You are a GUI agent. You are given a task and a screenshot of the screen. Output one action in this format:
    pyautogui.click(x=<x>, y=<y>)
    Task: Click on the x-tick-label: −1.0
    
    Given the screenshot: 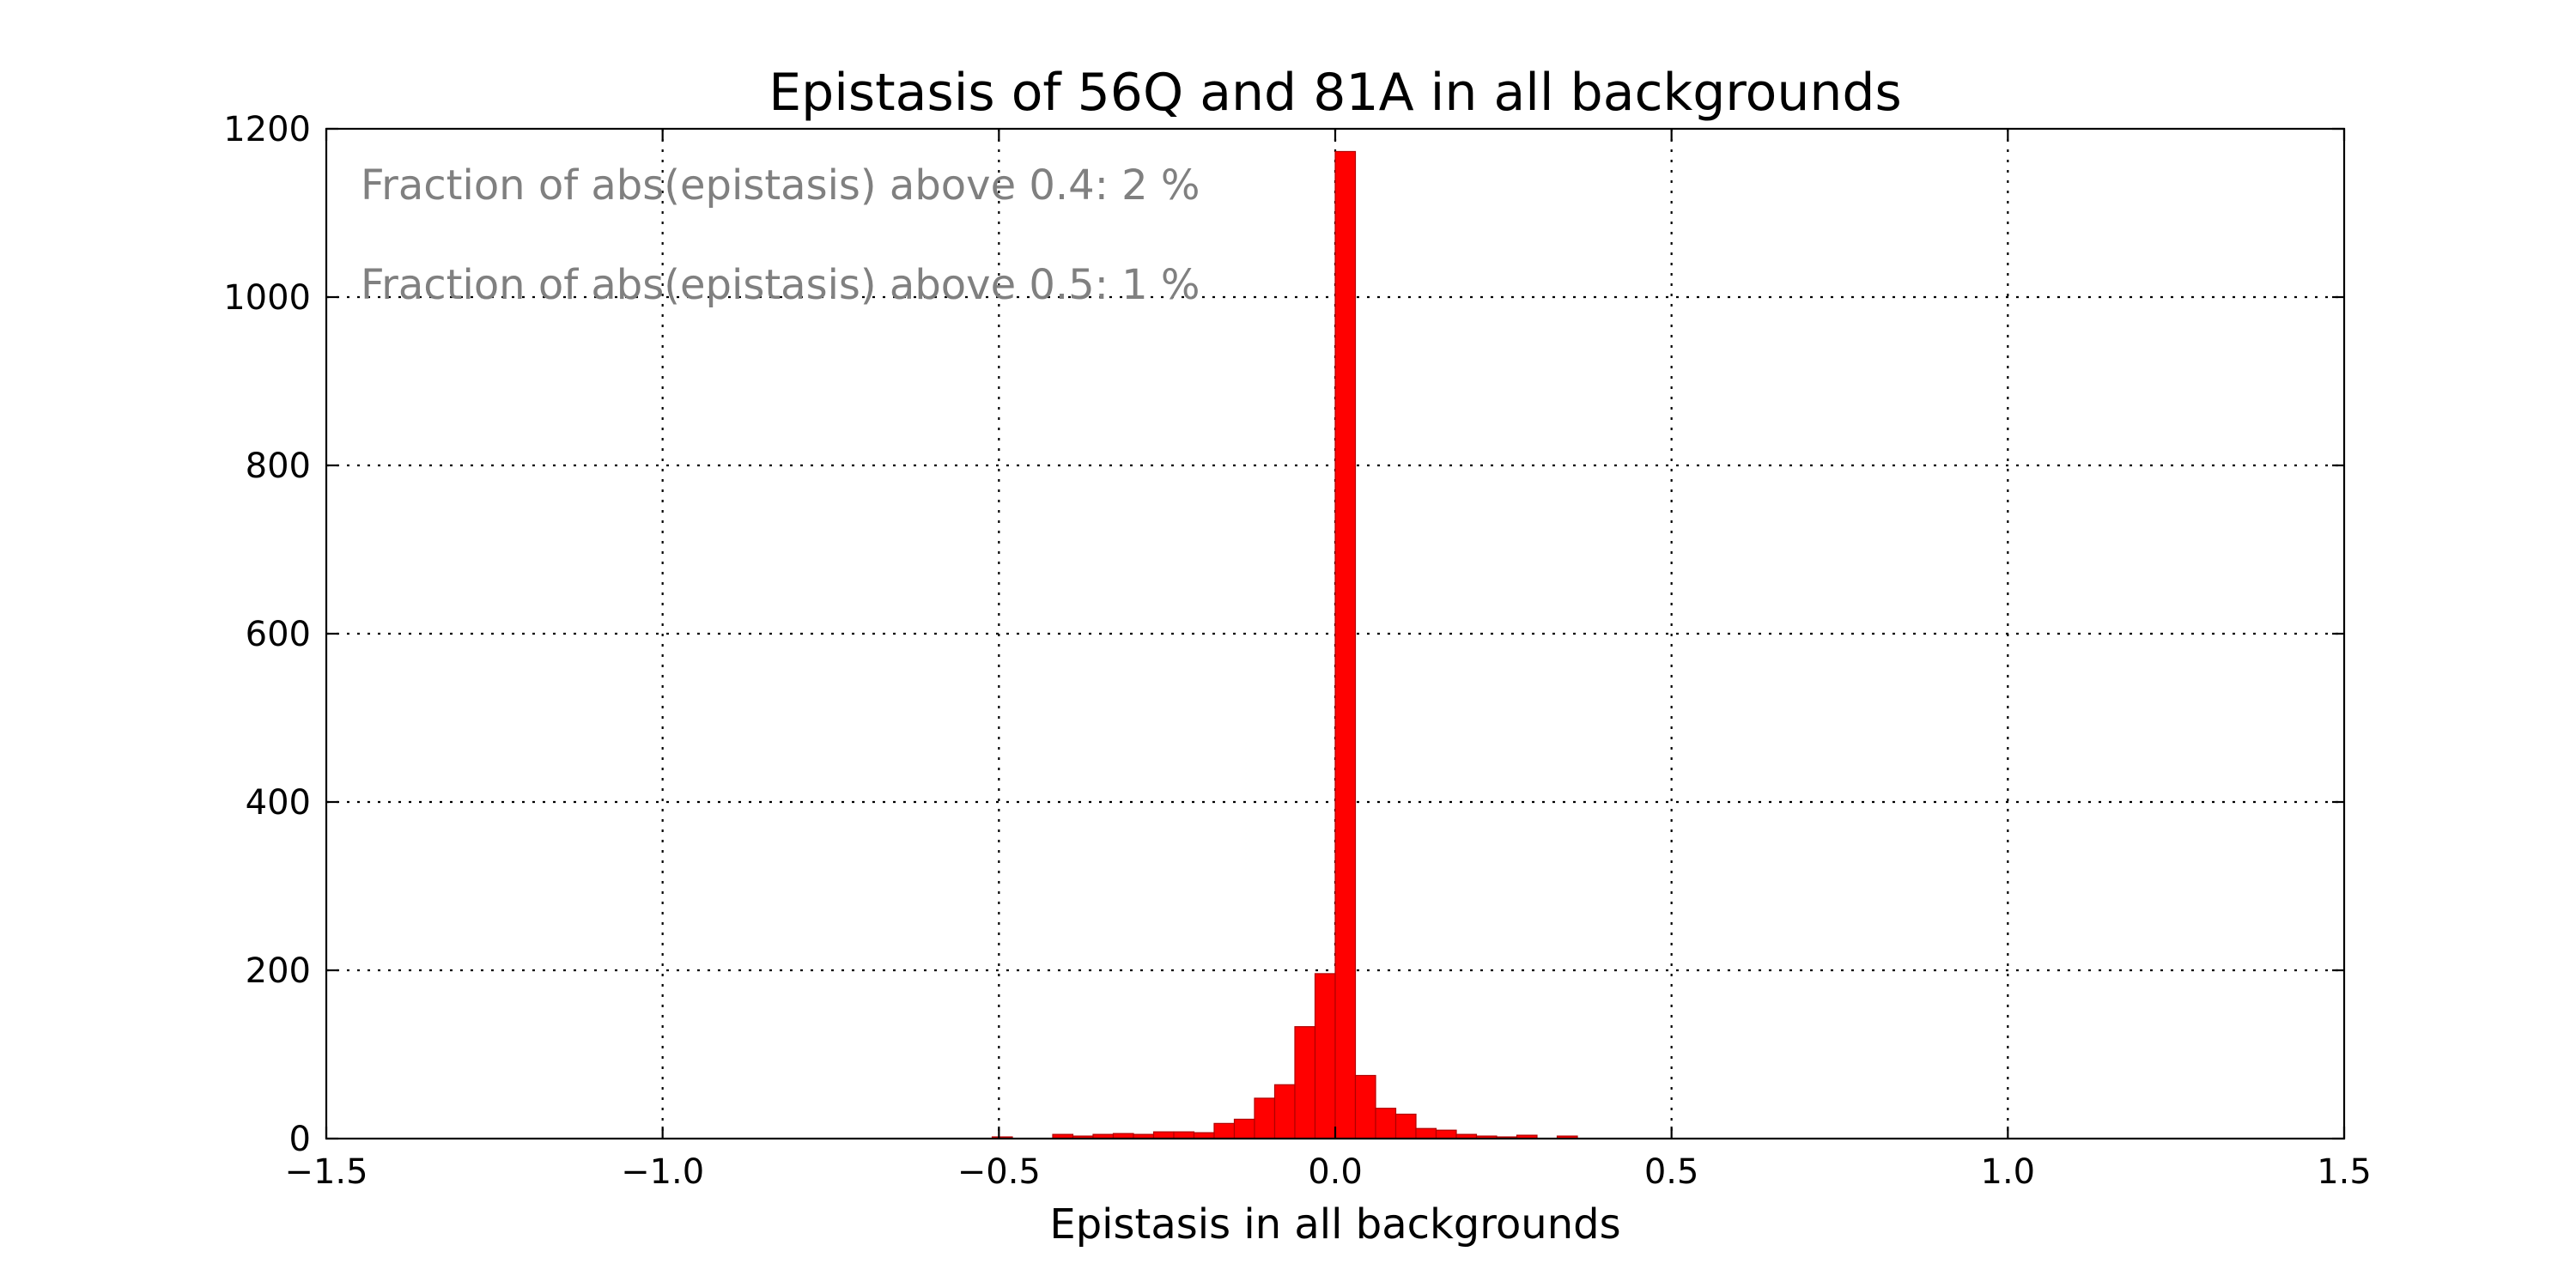 What is the action you would take?
    pyautogui.click(x=662, y=1172)
    